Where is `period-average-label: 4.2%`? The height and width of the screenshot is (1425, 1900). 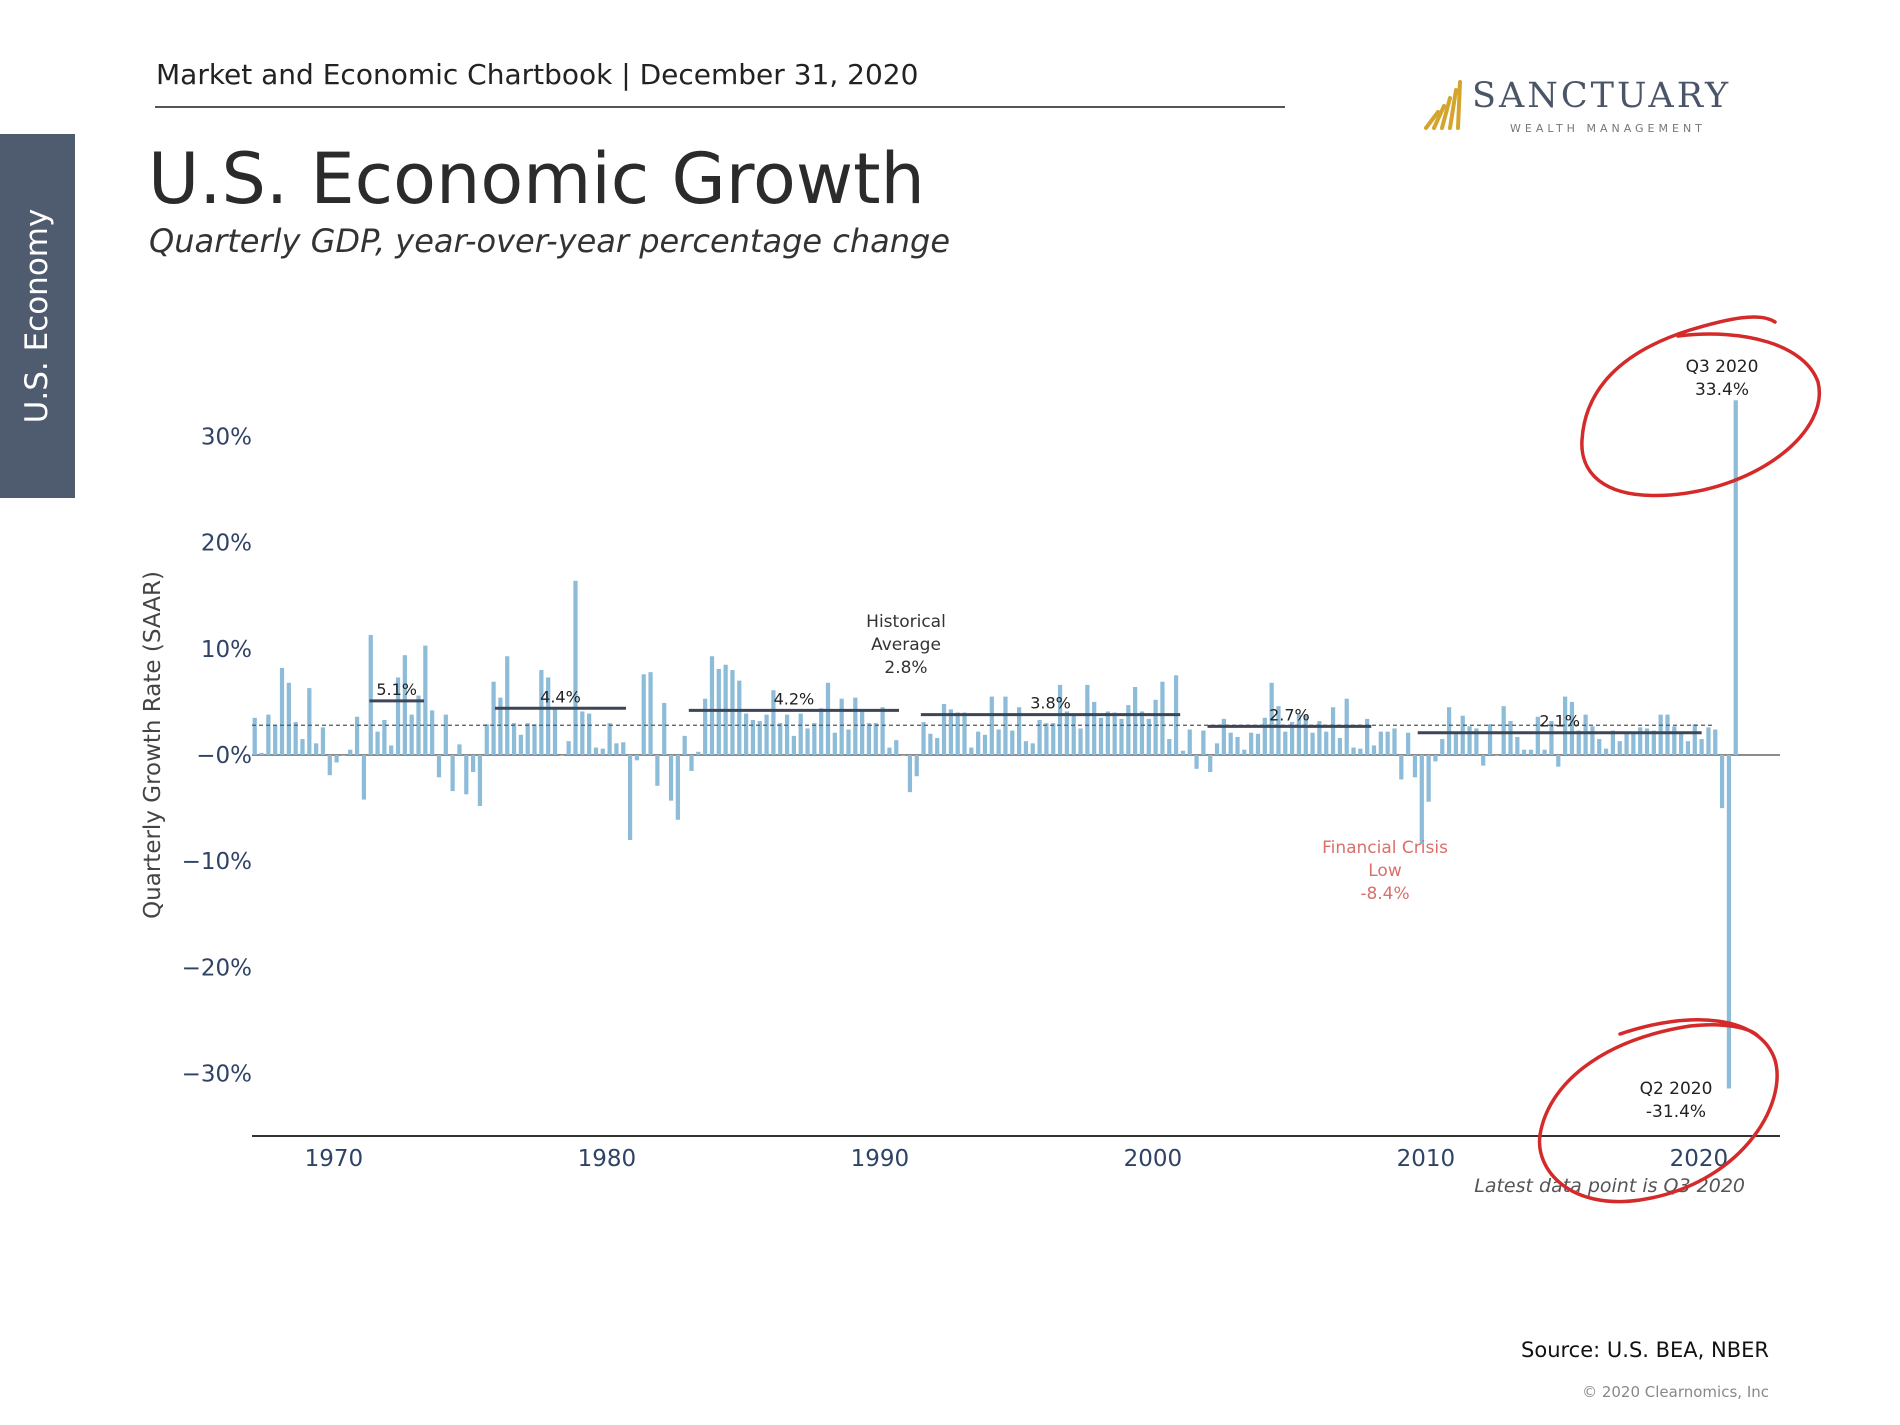 period-average-label: 4.2% is located at coordinates (794, 698).